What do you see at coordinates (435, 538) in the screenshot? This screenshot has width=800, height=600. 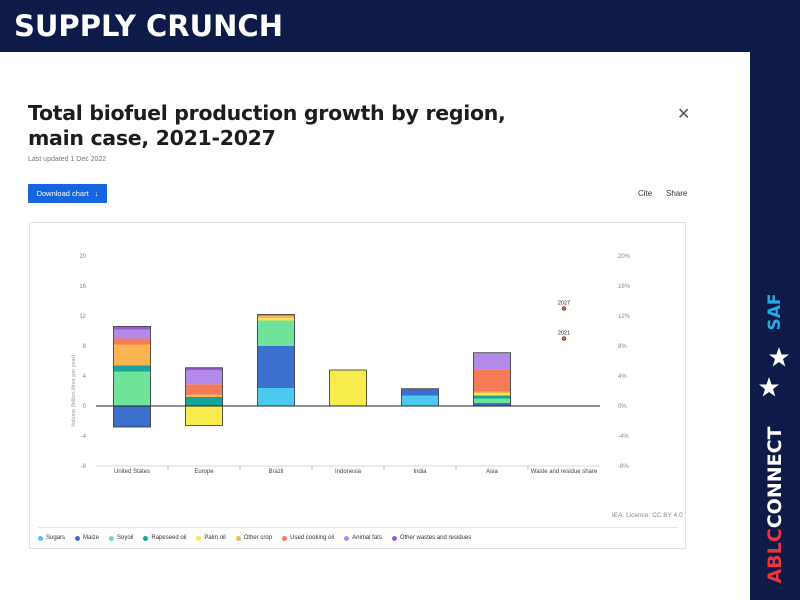 I see `legend-label: Other wastes and residues` at bounding box center [435, 538].